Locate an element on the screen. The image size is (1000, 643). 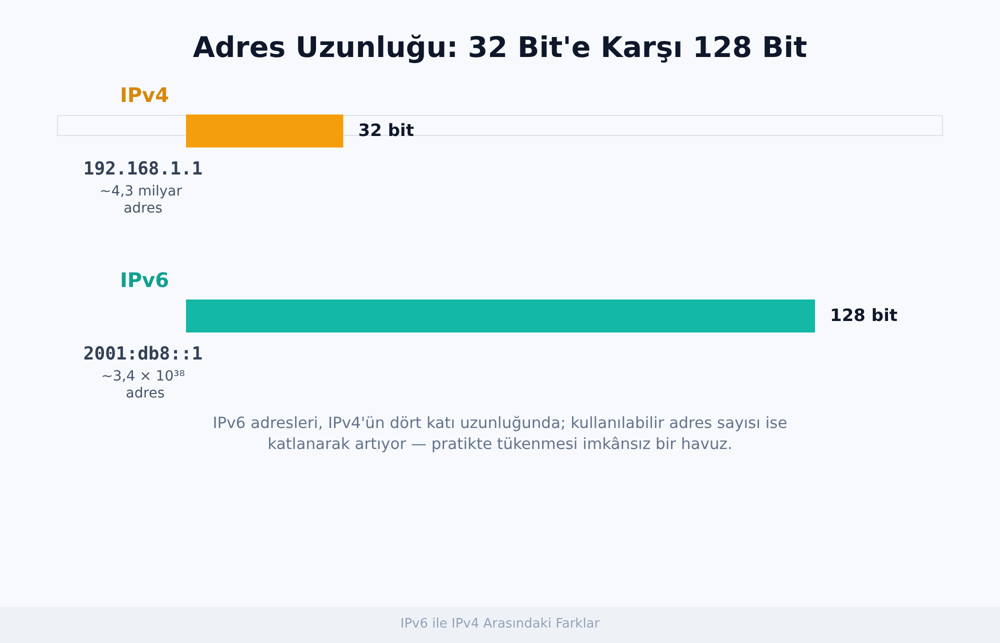
data-label: 128 bit is located at coordinates (864, 316).